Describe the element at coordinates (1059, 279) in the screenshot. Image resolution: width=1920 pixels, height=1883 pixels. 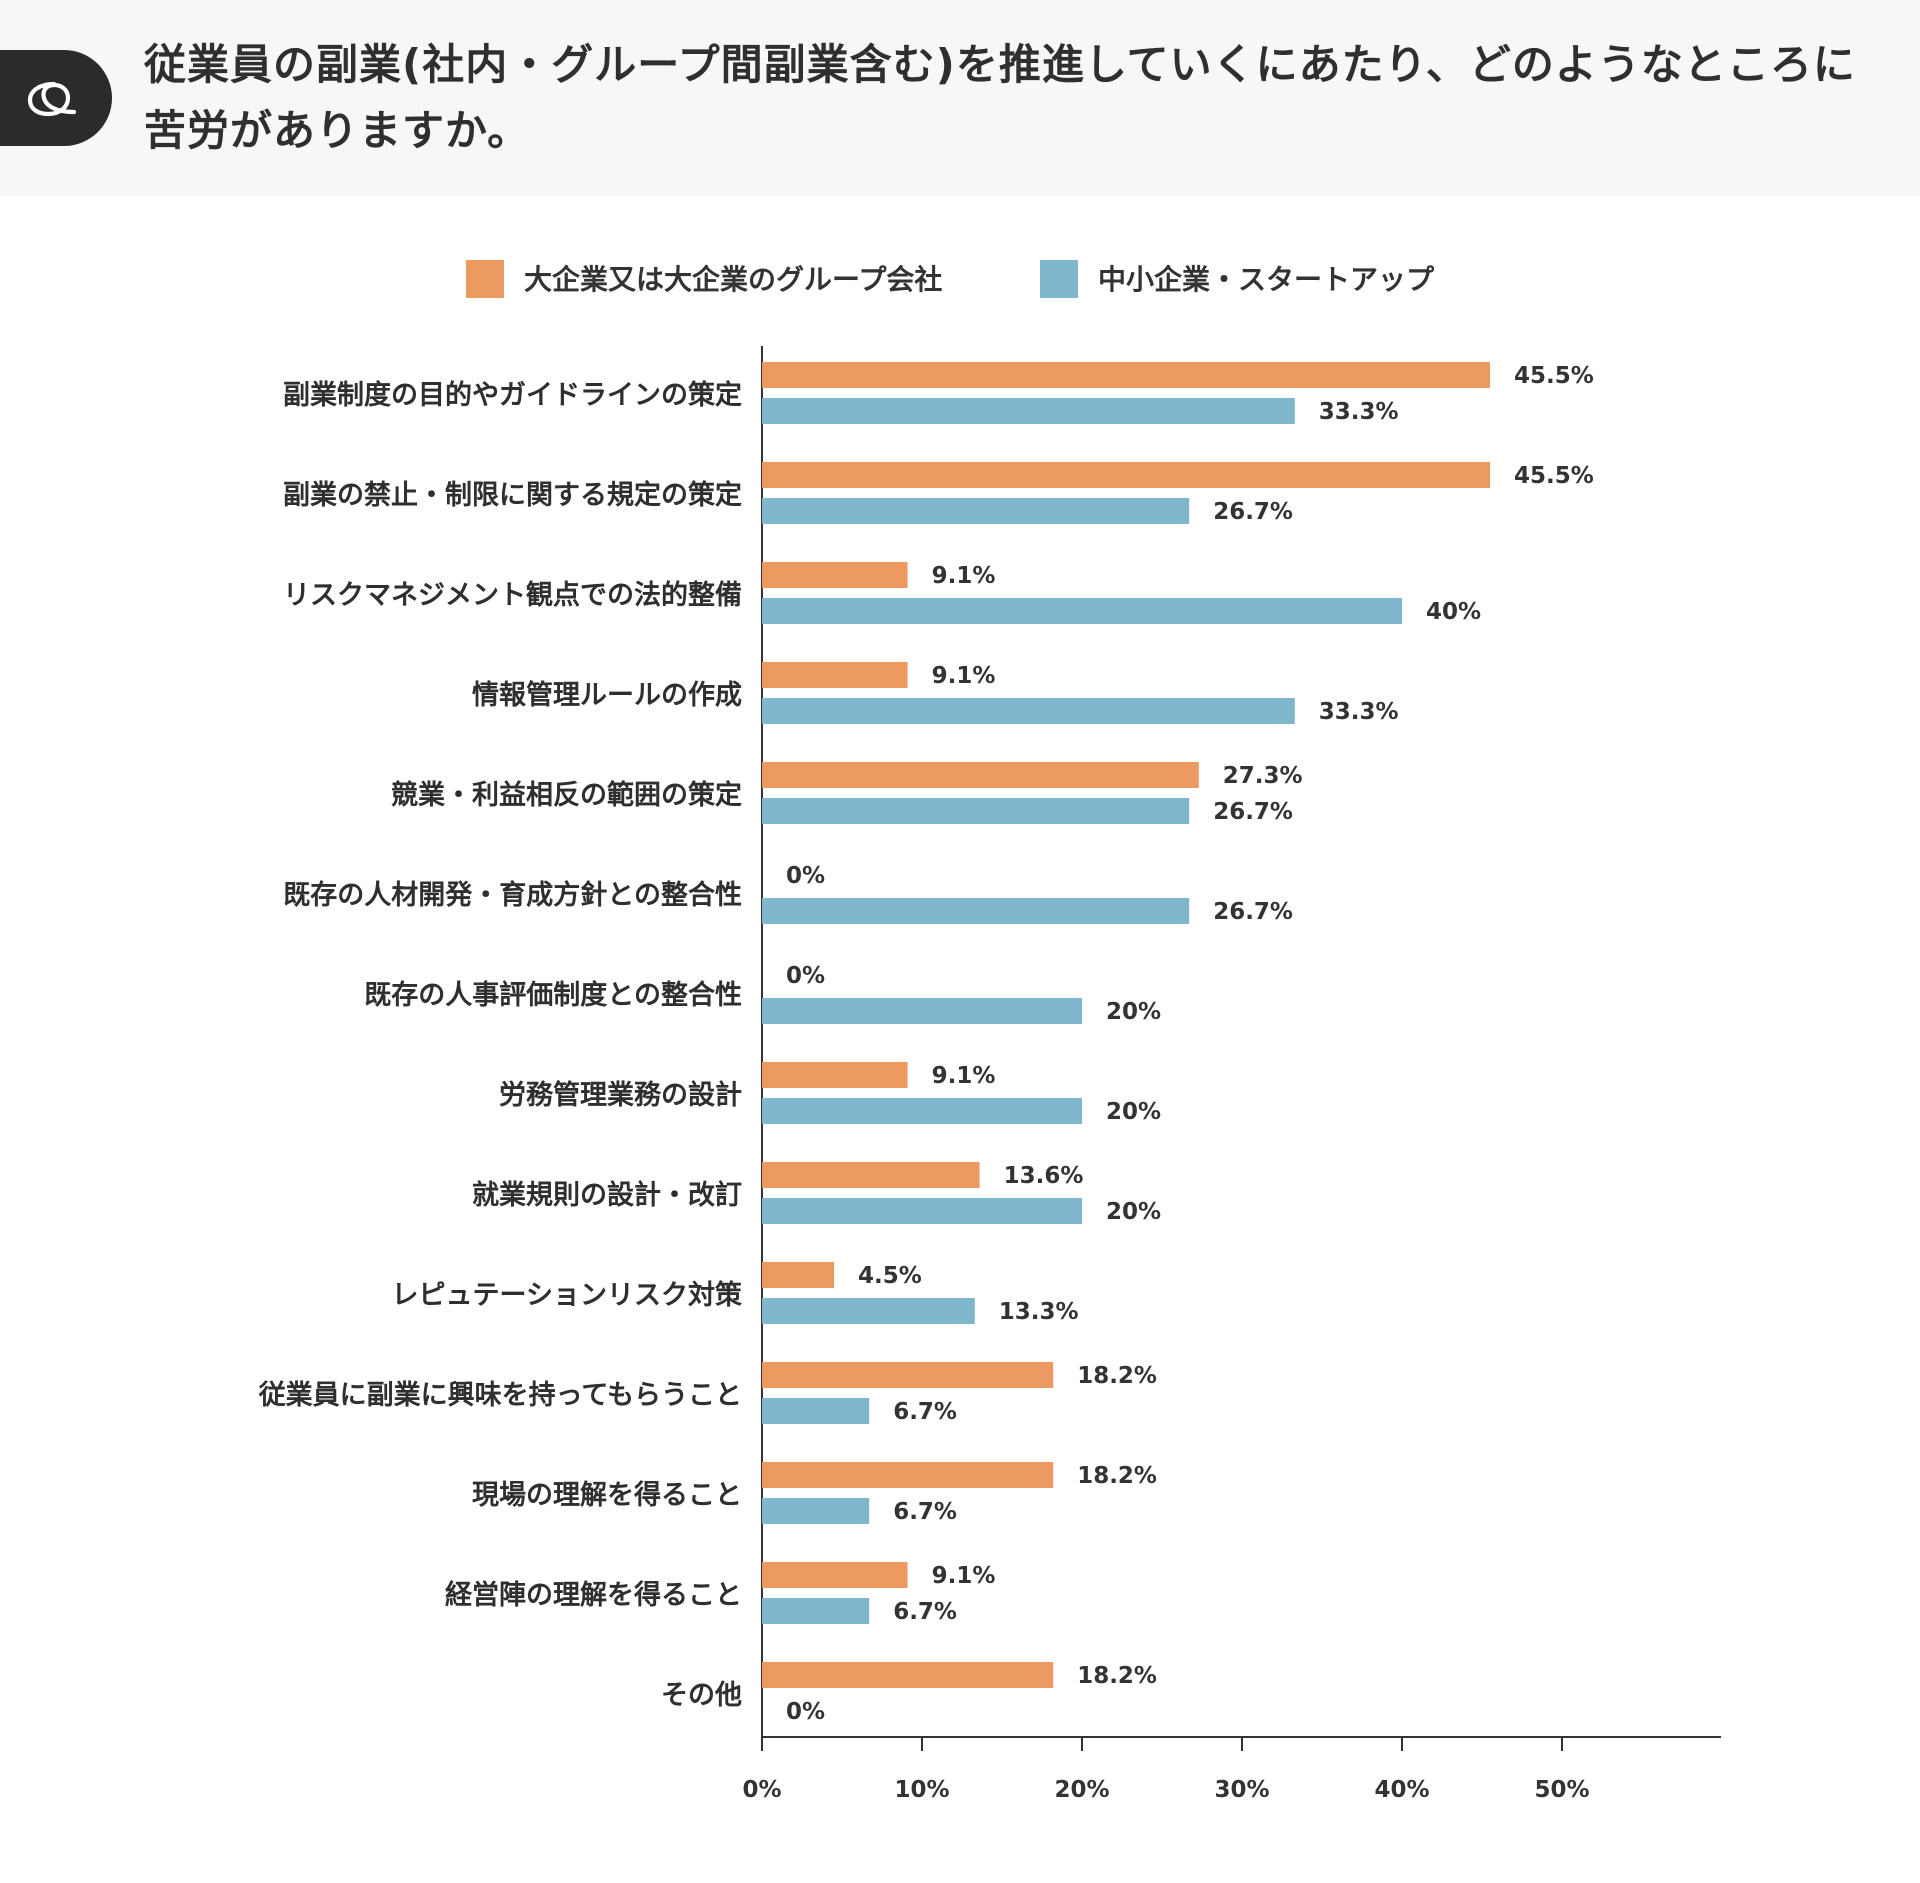
I see `legend-swatch-small` at that location.